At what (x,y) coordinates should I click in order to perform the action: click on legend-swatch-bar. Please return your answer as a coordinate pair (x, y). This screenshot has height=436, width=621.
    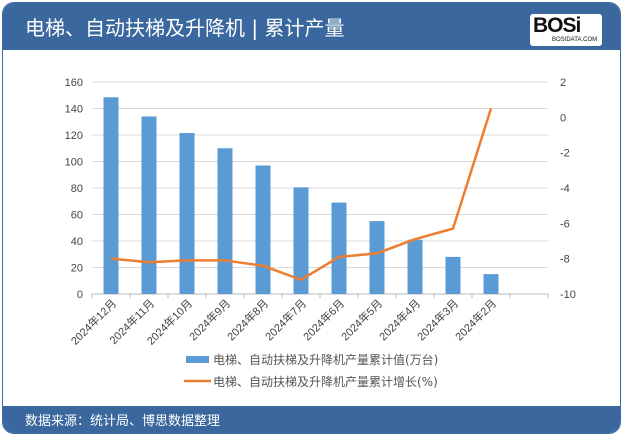
    Looking at the image, I should click on (197, 359).